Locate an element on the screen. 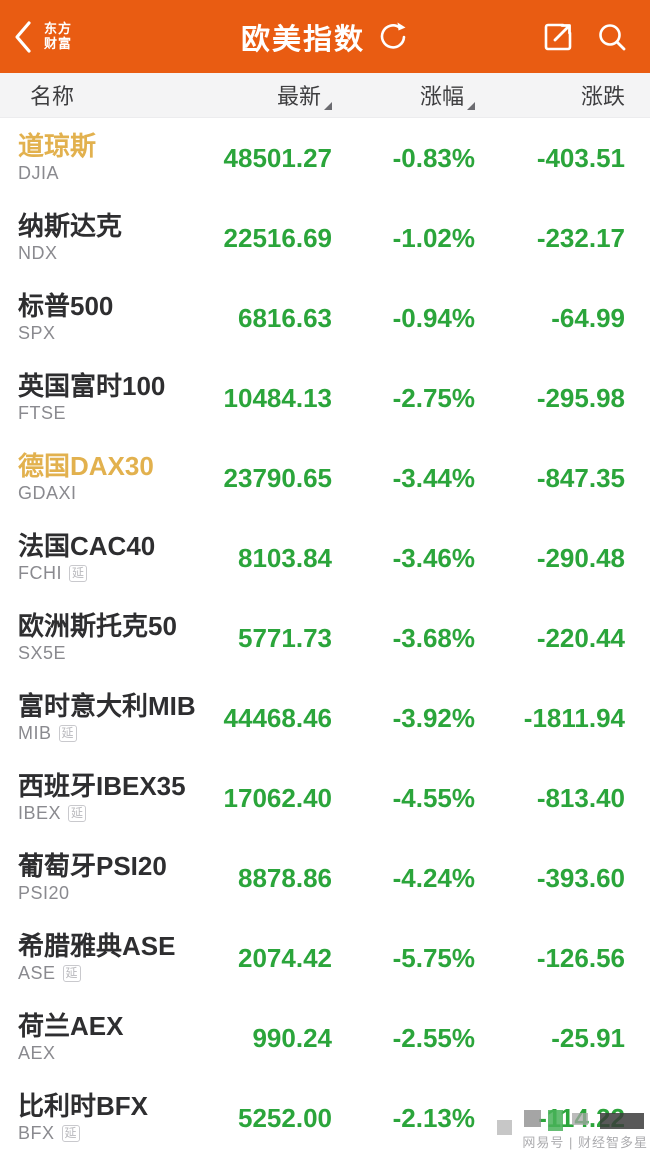 Image resolution: width=650 pixels, height=1158 pixels. page-title: 欧美指数 is located at coordinates (302, 39).